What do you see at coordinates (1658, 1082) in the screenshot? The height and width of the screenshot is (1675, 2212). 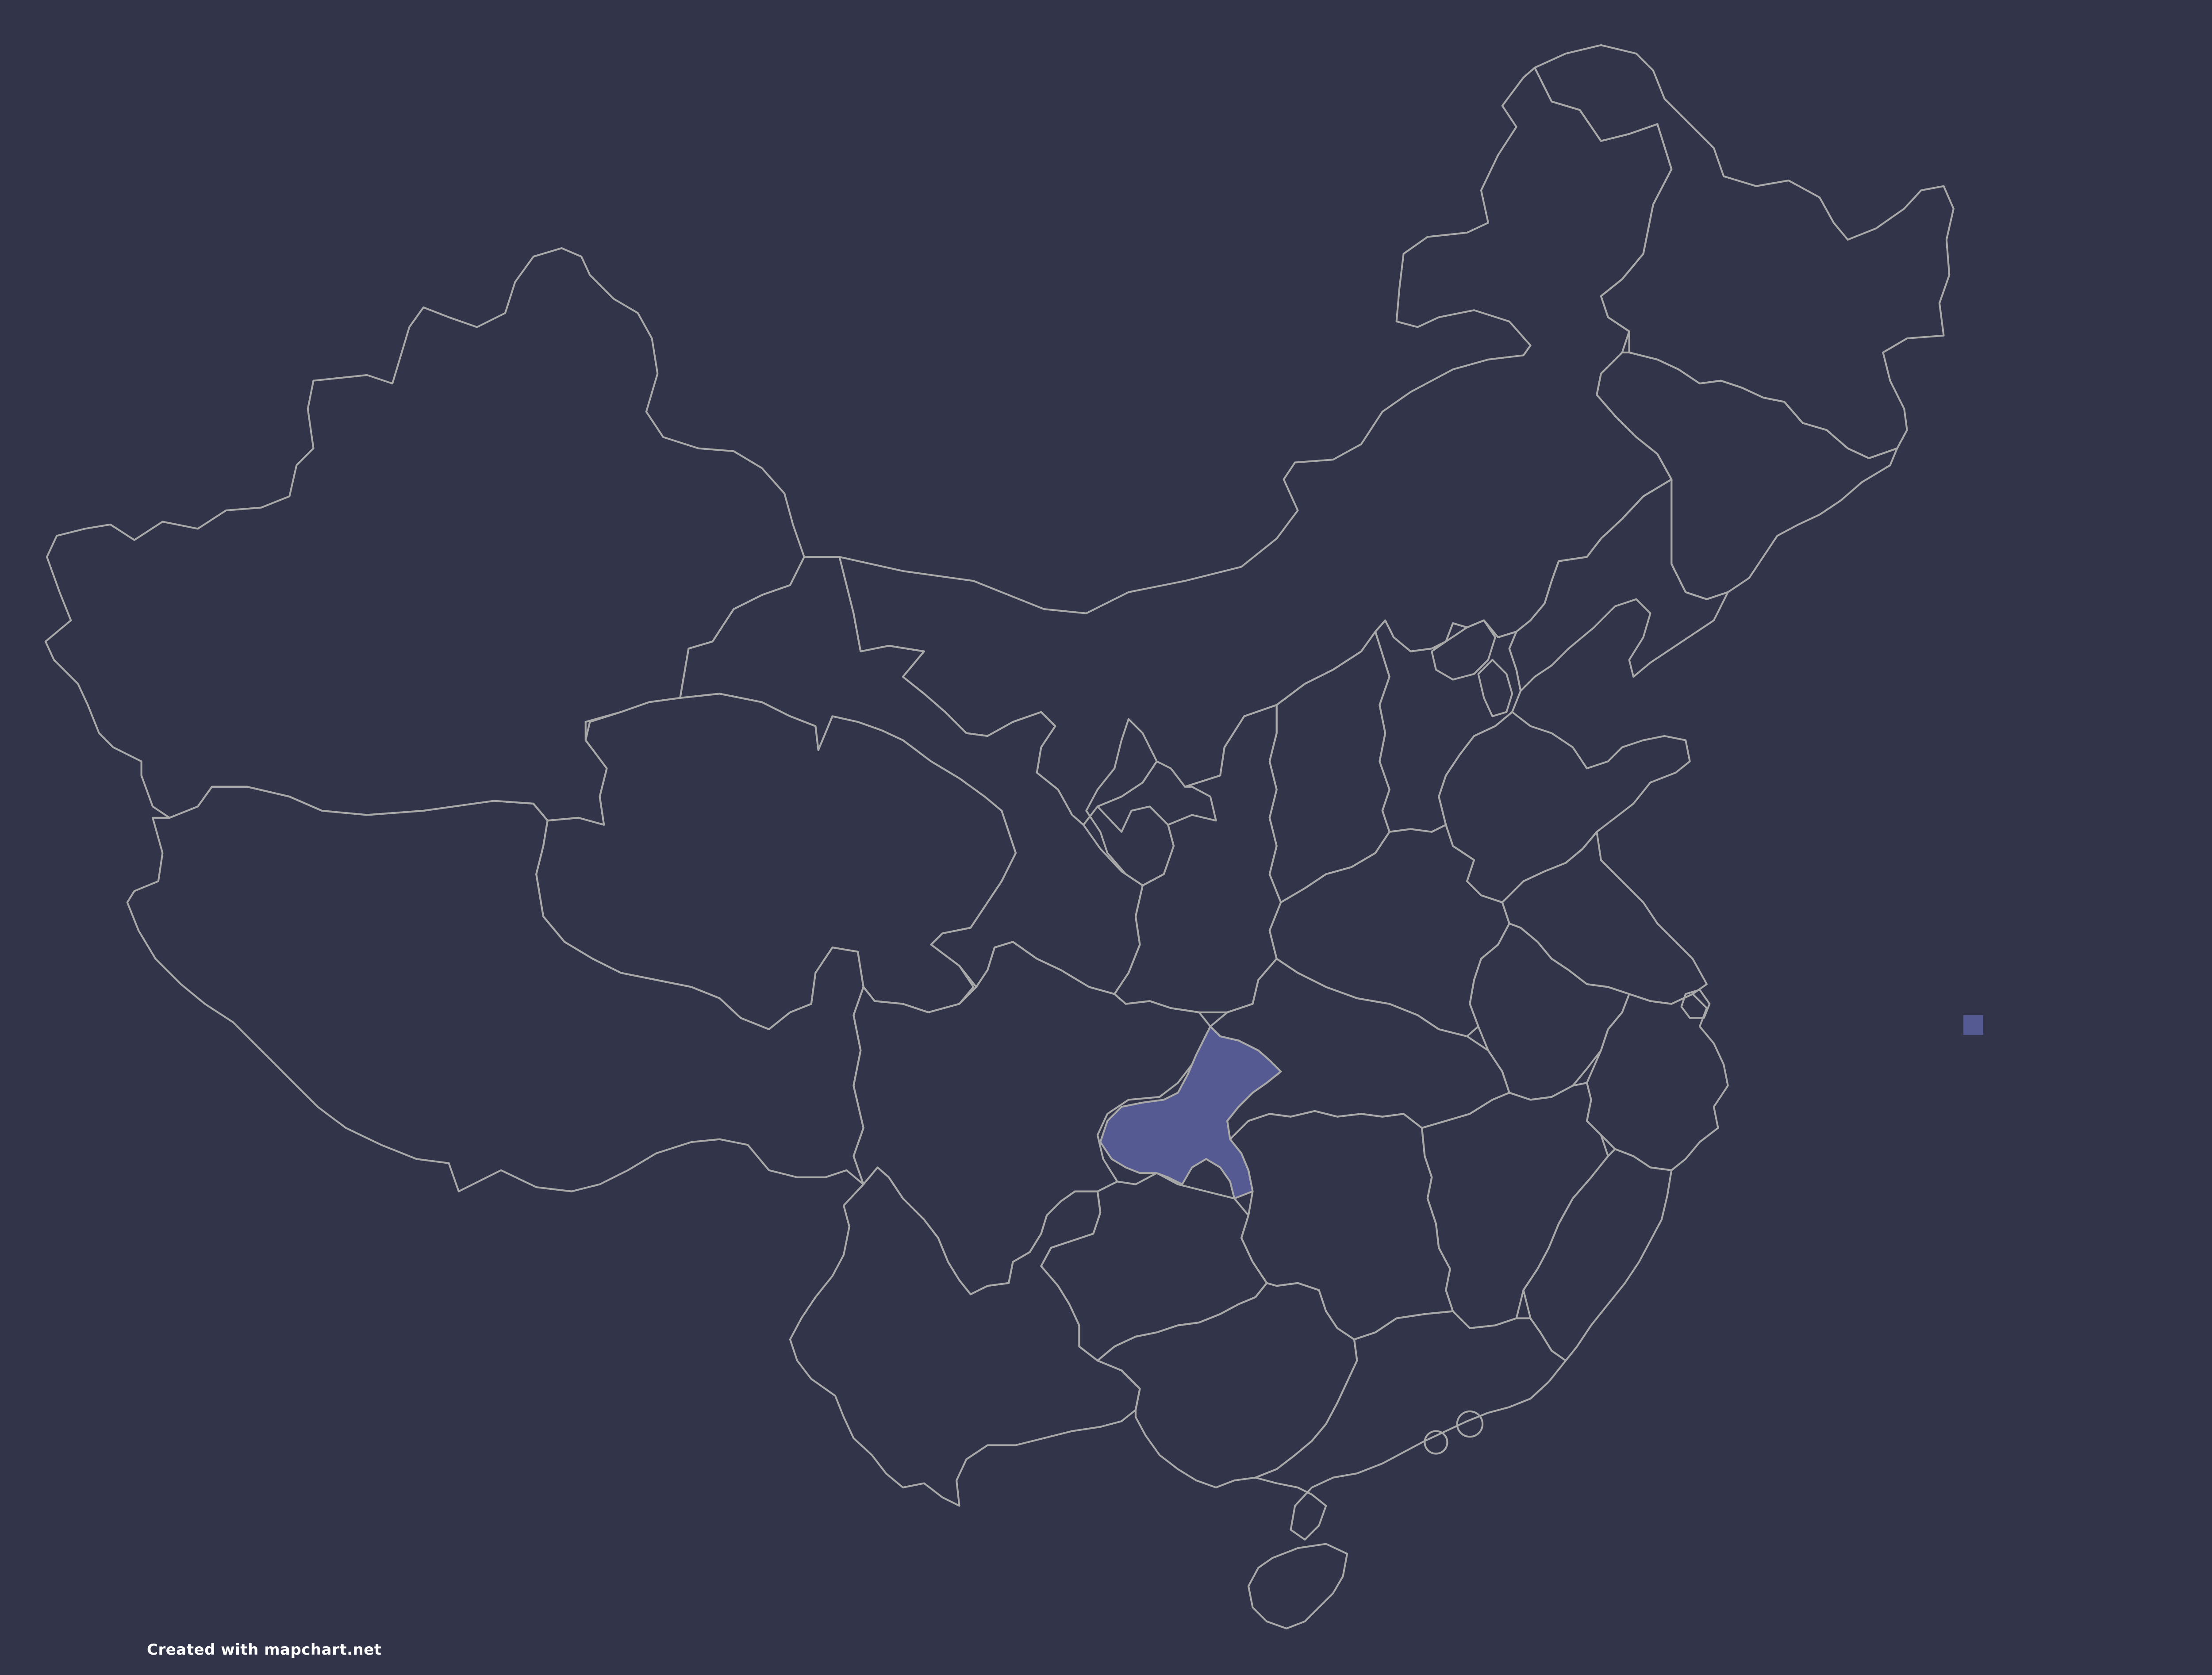 I see `region-zhejiang` at bounding box center [1658, 1082].